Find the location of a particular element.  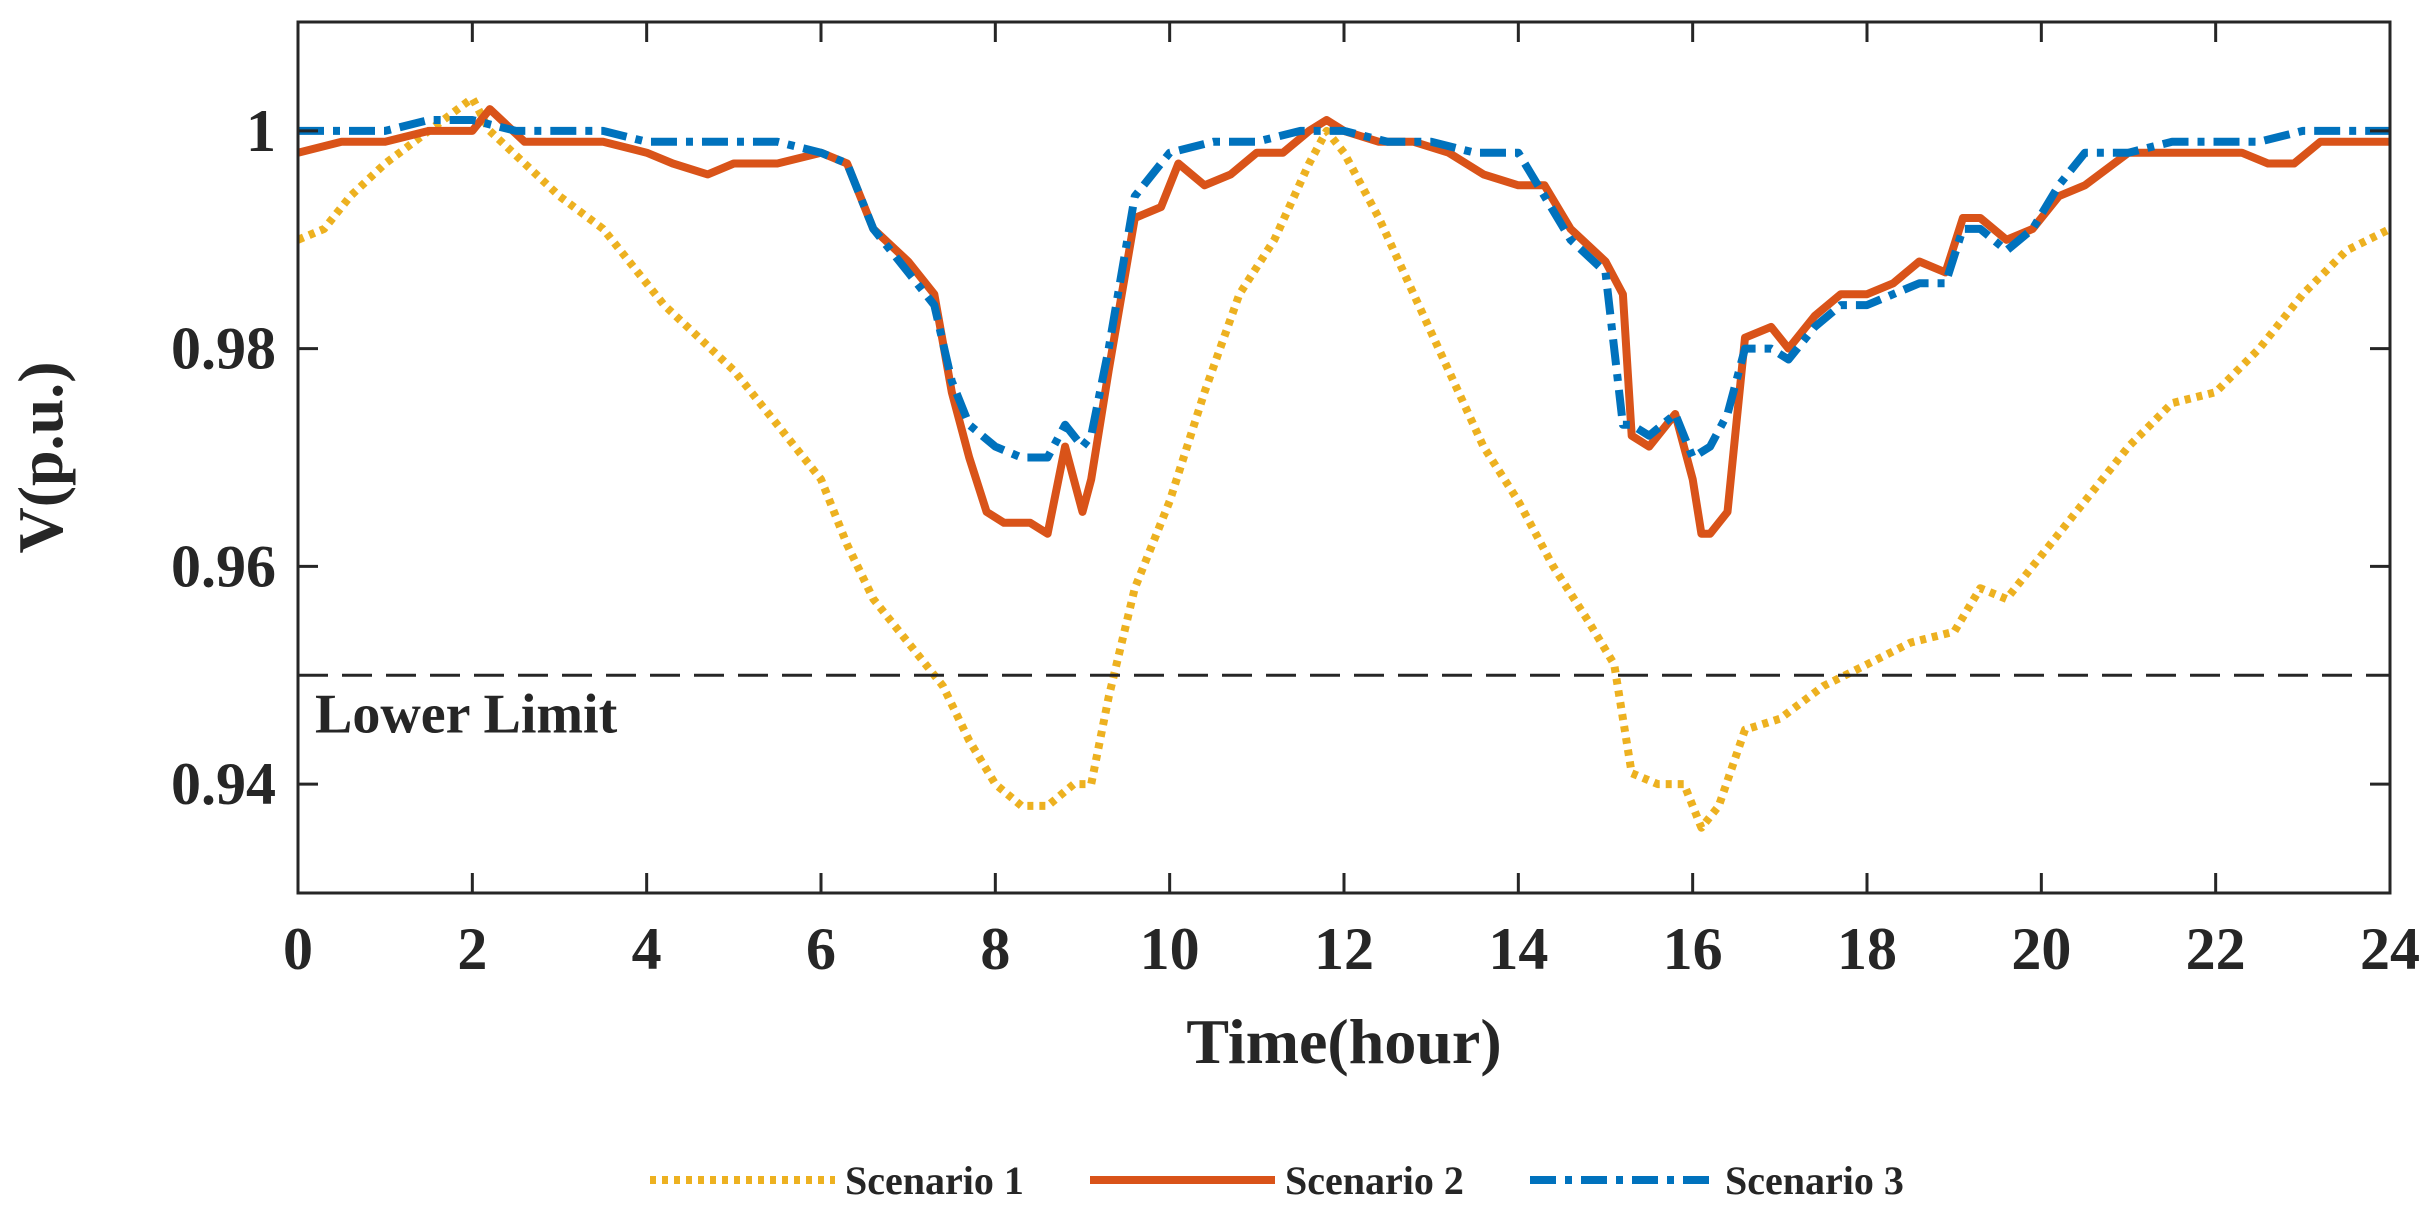

y-tick-label: 0.98 is located at coordinates (223, 349).